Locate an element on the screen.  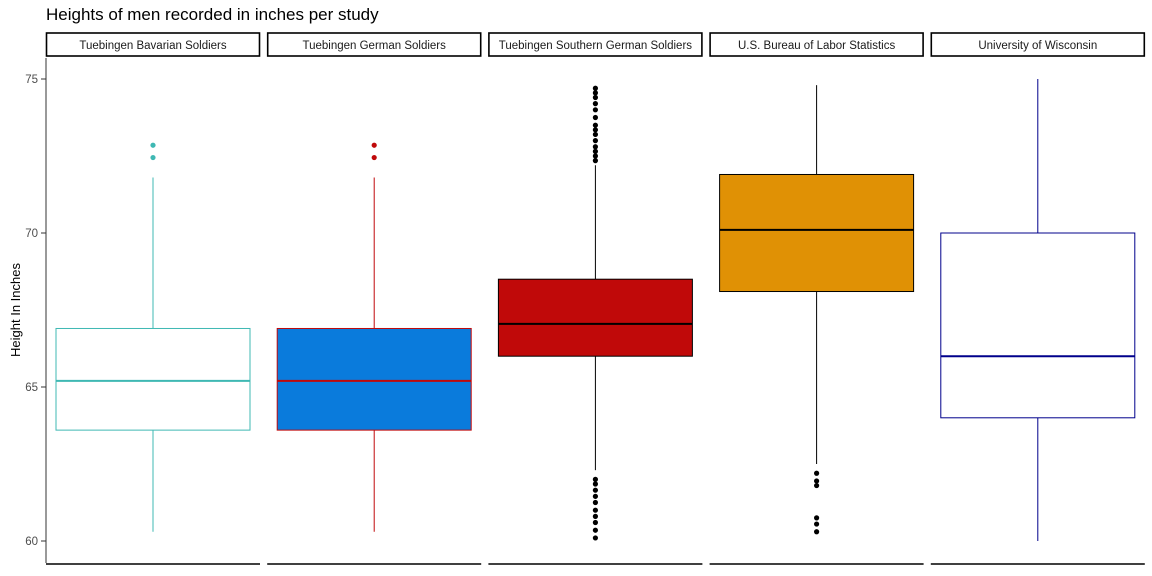
facet-strip-label: Tuebingen German Soldiers is located at coordinates (374, 46).